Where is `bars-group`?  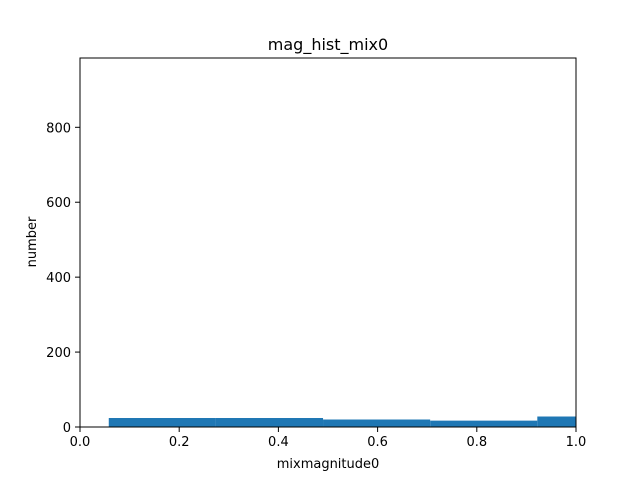
bars-group is located at coordinates (342, 421).